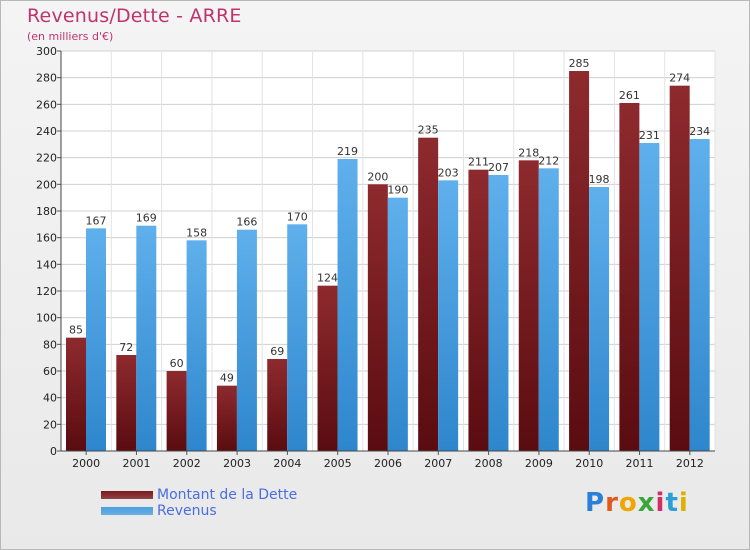 The image size is (750, 550). I want to click on x-tick-label: 2004, so click(287, 463).